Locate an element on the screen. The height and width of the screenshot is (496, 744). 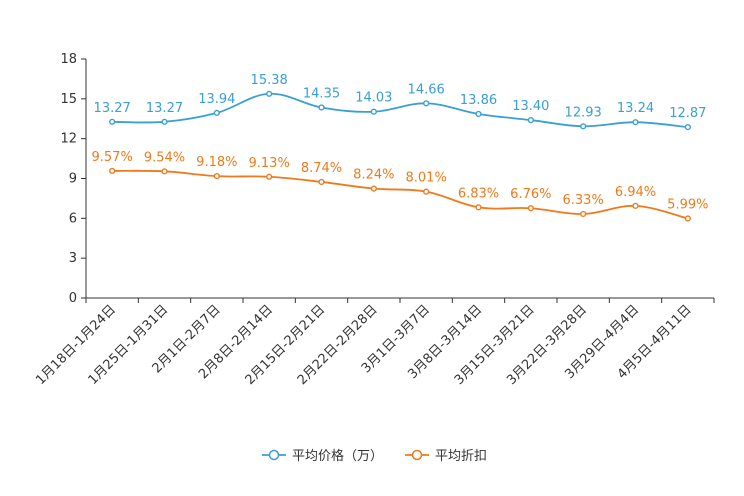
data-label: 14.03 is located at coordinates (373, 98).